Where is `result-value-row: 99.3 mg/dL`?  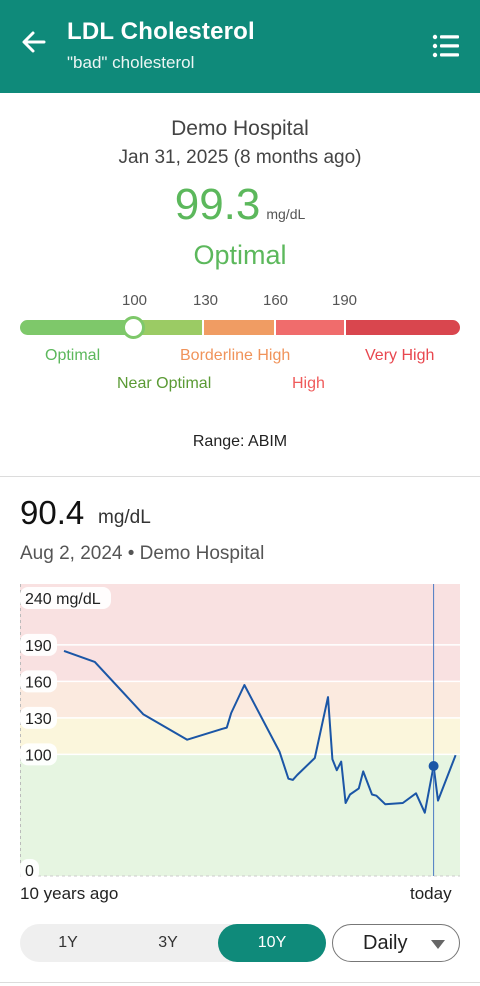 result-value-row: 99.3 mg/dL is located at coordinates (240, 205).